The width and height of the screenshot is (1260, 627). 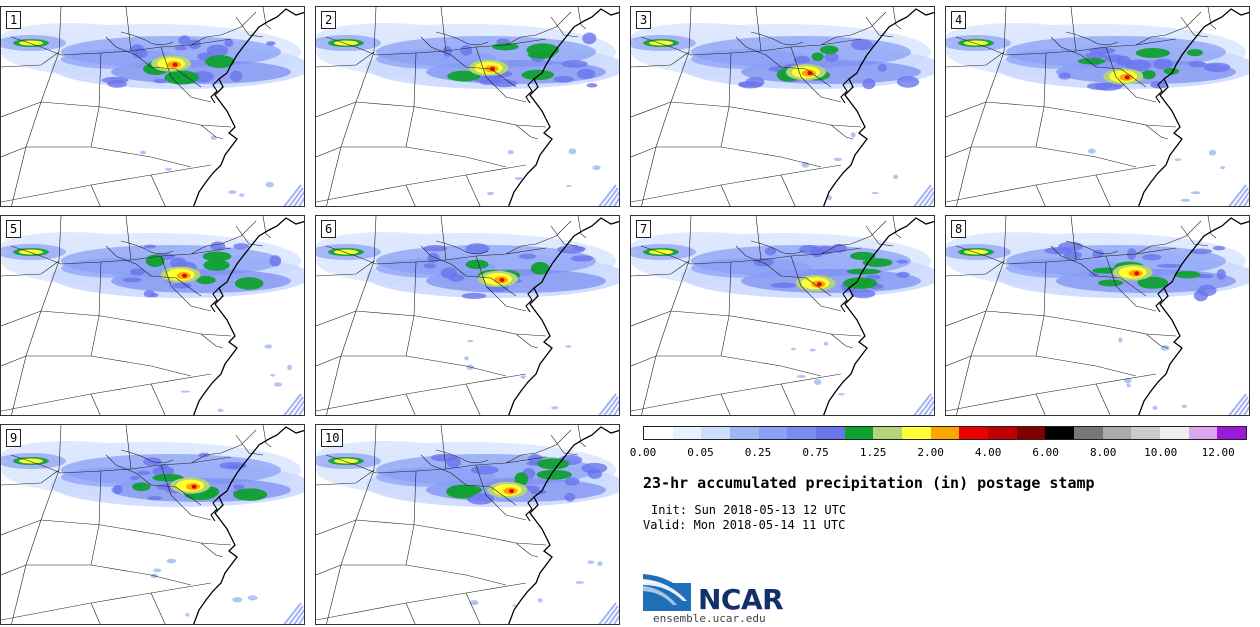 I want to click on colorbar-tick-label: 0.00, so click(x=643, y=452).